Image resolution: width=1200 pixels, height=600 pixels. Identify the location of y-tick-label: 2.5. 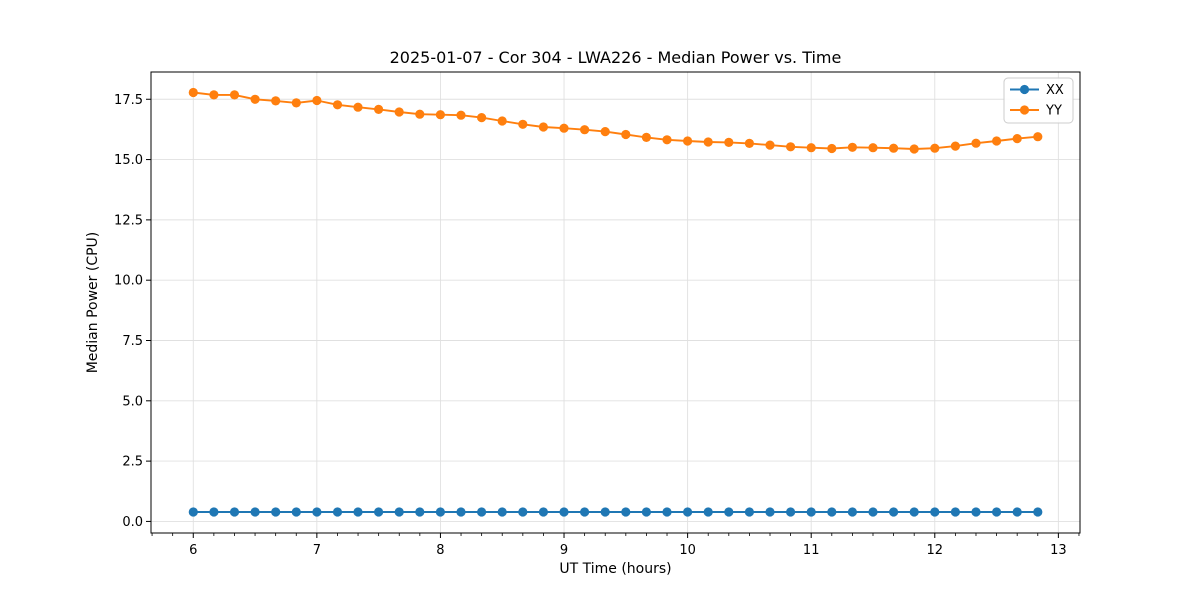
(132, 462).